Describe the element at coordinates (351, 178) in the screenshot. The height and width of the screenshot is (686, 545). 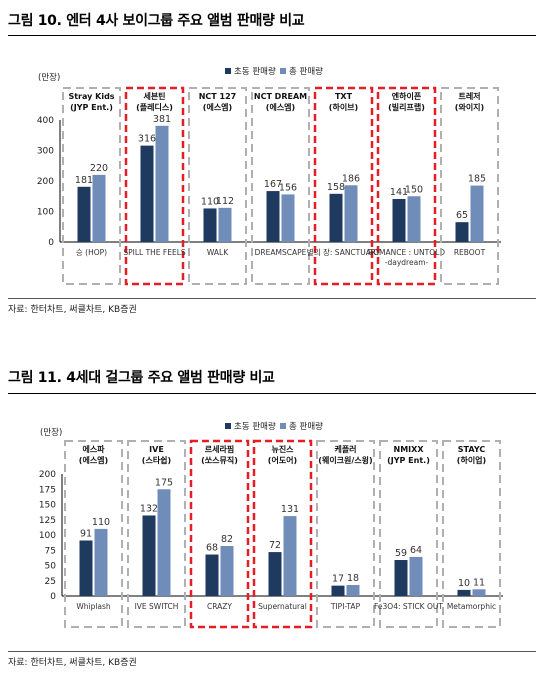
I see `bar-value-label: 186` at that location.